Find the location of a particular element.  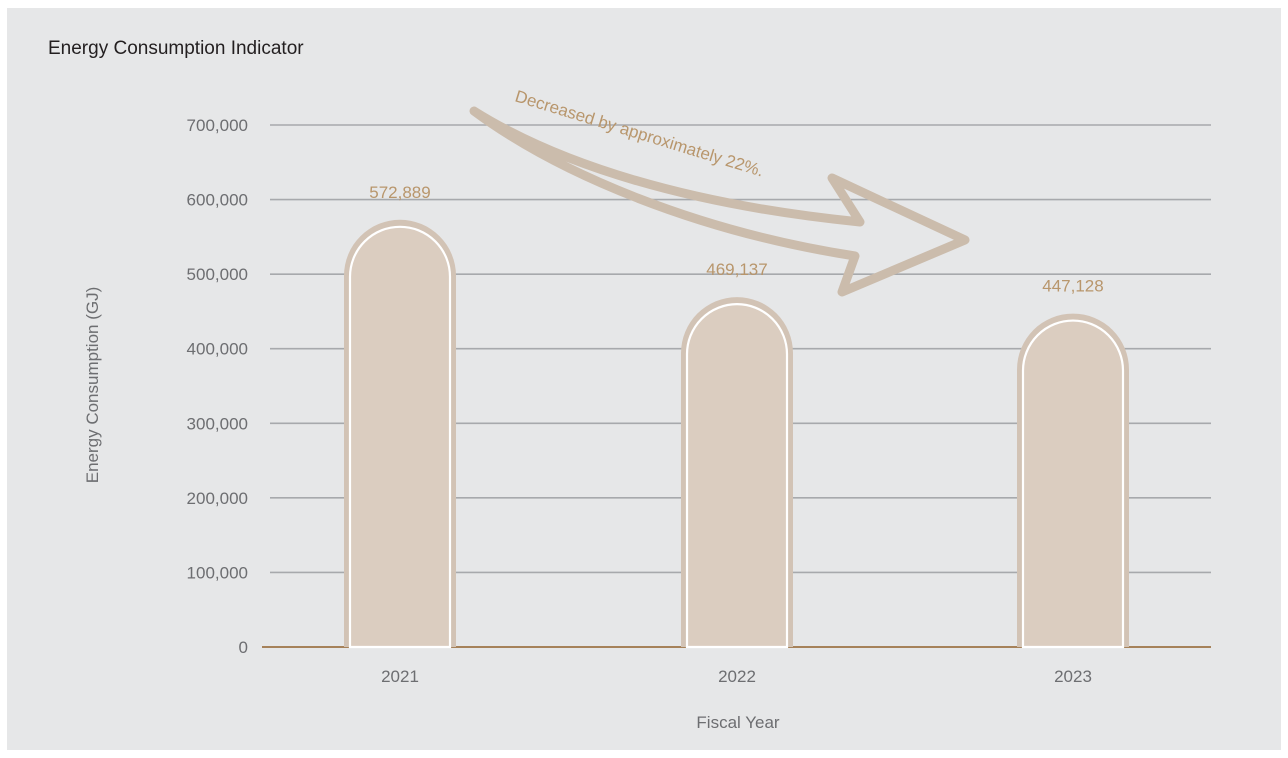

x-tick-label: 2021 is located at coordinates (400, 676).